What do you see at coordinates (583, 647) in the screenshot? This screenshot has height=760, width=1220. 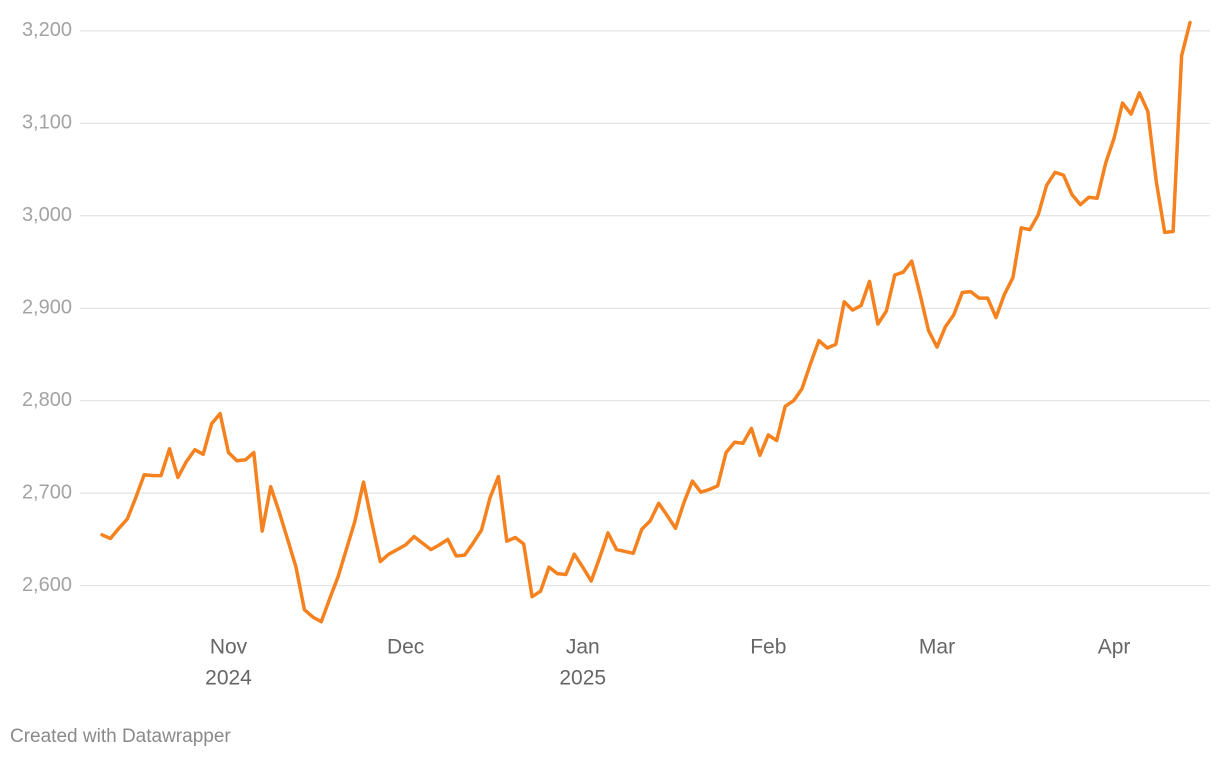 I see `x-tick-label: Jan` at bounding box center [583, 647].